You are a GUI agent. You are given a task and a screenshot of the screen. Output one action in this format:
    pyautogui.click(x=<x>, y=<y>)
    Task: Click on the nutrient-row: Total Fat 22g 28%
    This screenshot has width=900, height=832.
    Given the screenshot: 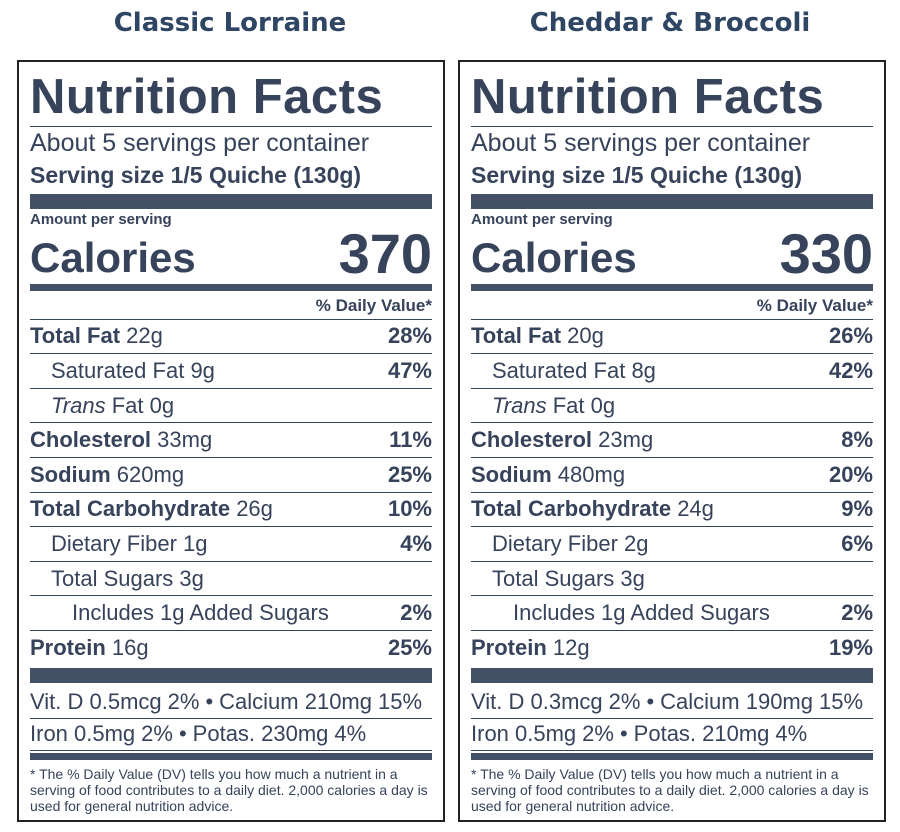 What is the action you would take?
    pyautogui.click(x=231, y=337)
    